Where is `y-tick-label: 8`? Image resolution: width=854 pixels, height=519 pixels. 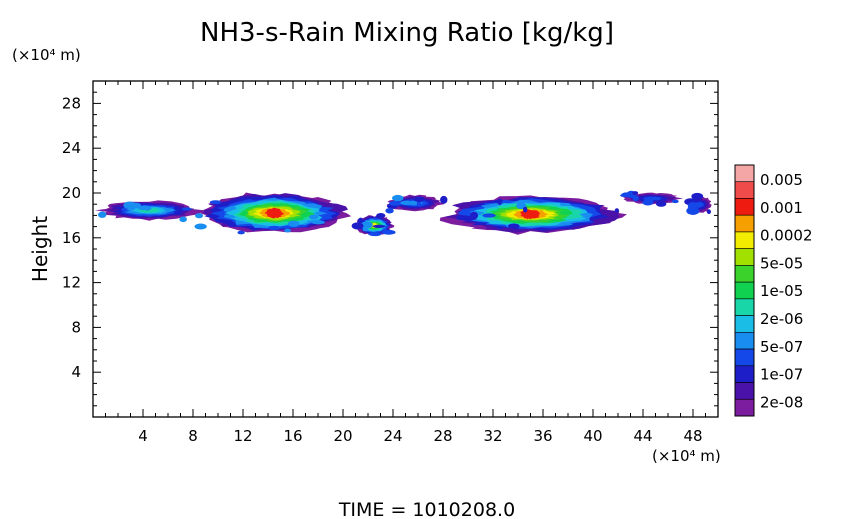
y-tick-label: 8 is located at coordinates (76, 327).